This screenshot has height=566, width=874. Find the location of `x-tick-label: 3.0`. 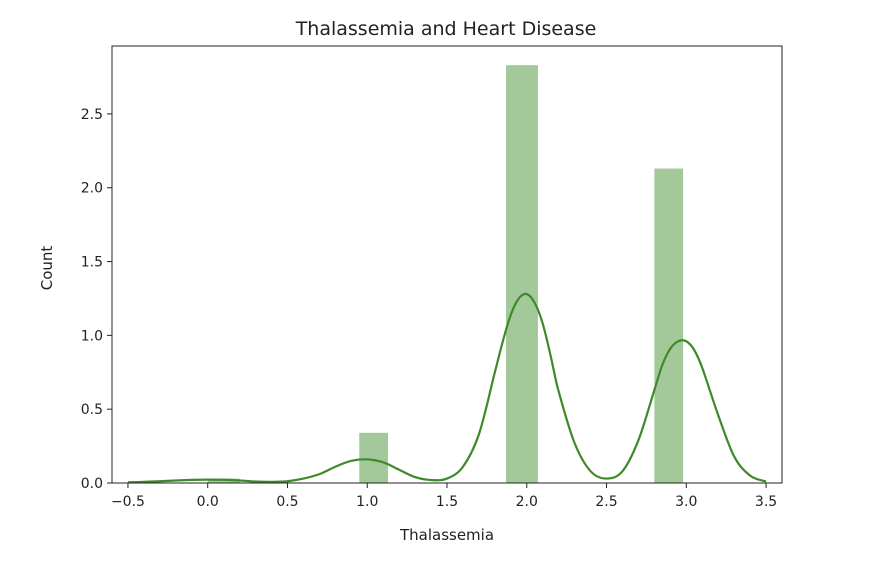

x-tick-label: 3.0 is located at coordinates (686, 502).